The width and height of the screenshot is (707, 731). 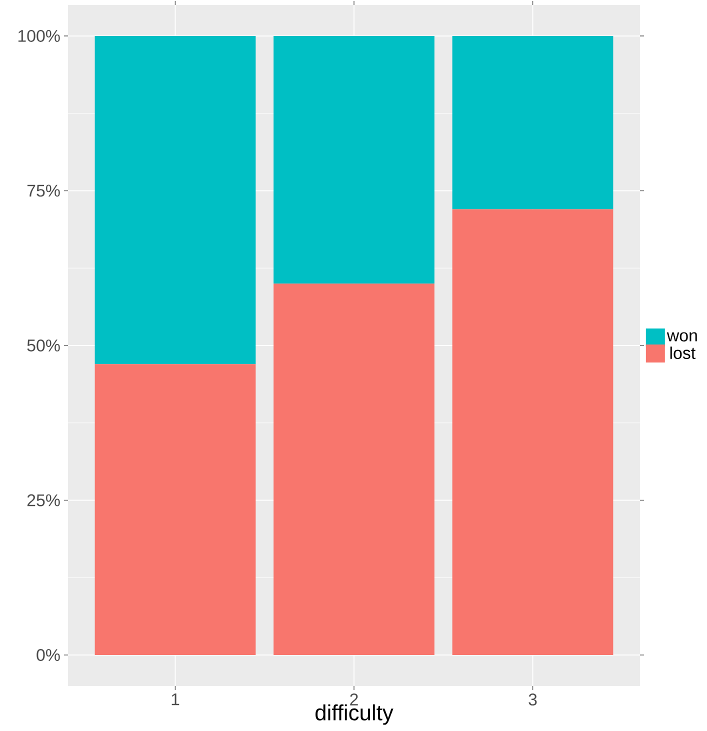 I want to click on x-axis-title: difficulty, so click(x=355, y=714).